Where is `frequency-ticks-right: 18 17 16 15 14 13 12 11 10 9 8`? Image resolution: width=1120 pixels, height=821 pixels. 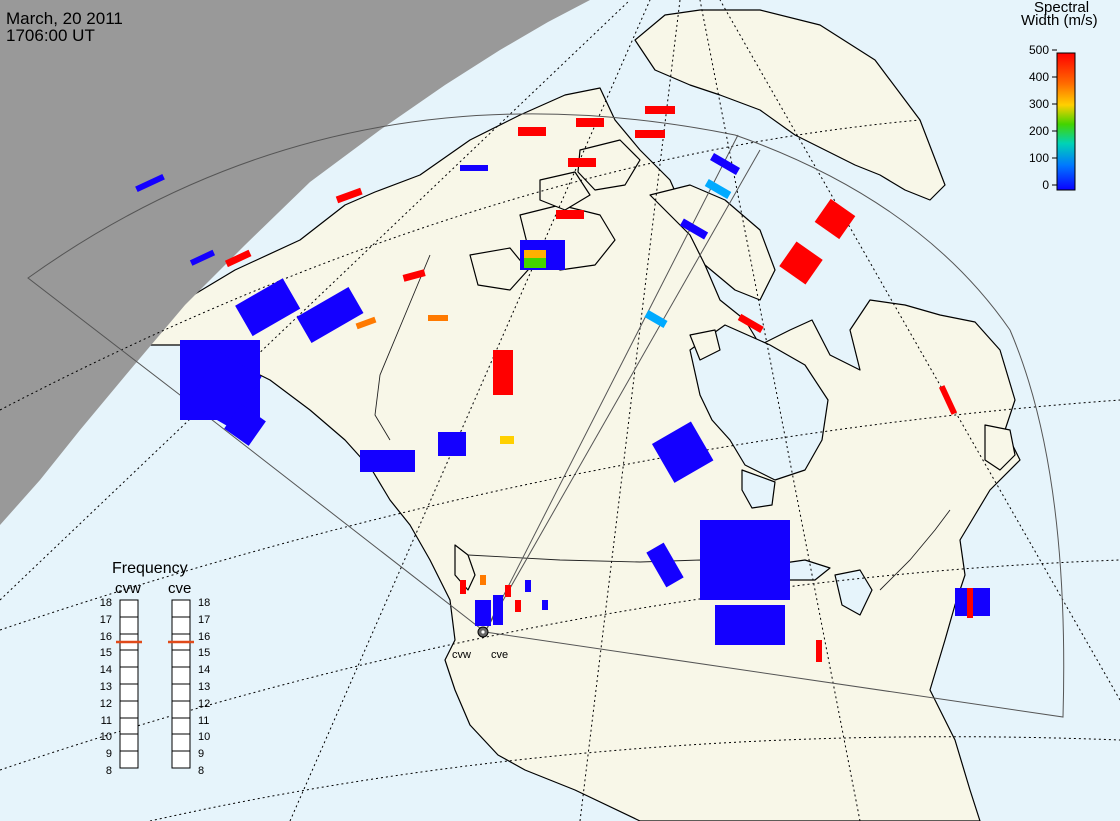
frequency-ticks-right: 18 17 16 15 14 13 12 11 10 9 8 is located at coordinates (204, 687).